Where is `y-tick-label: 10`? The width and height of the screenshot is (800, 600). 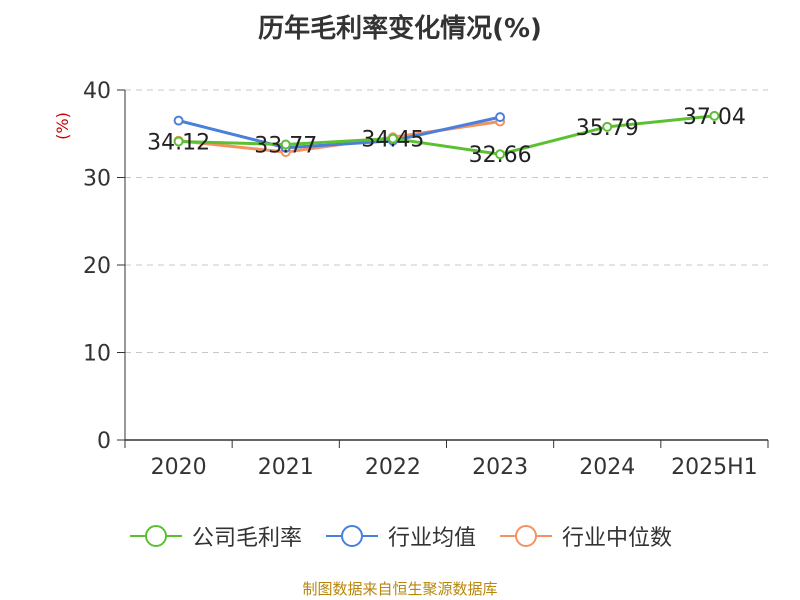 y-tick-label: 10 is located at coordinates (97, 354).